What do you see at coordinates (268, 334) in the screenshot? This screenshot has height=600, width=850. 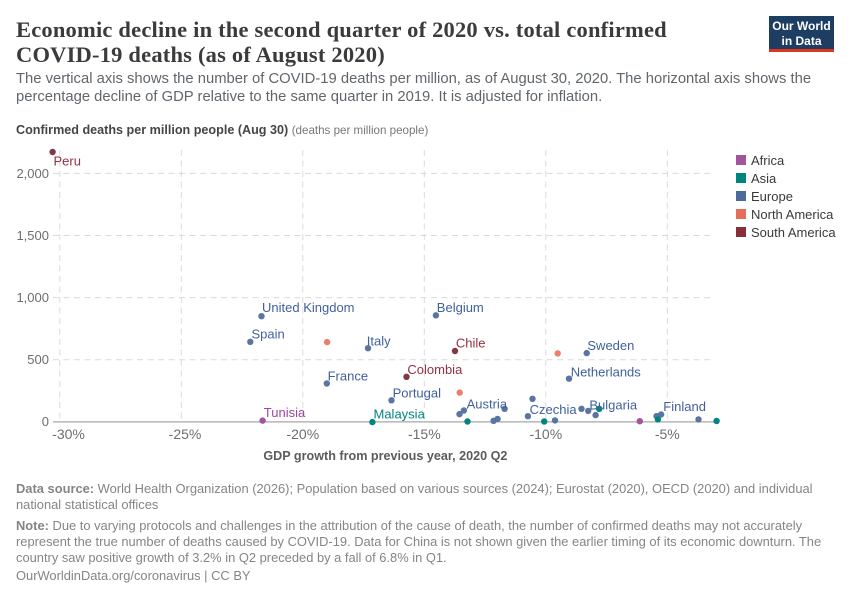 I see `svg-text: Spain` at bounding box center [268, 334].